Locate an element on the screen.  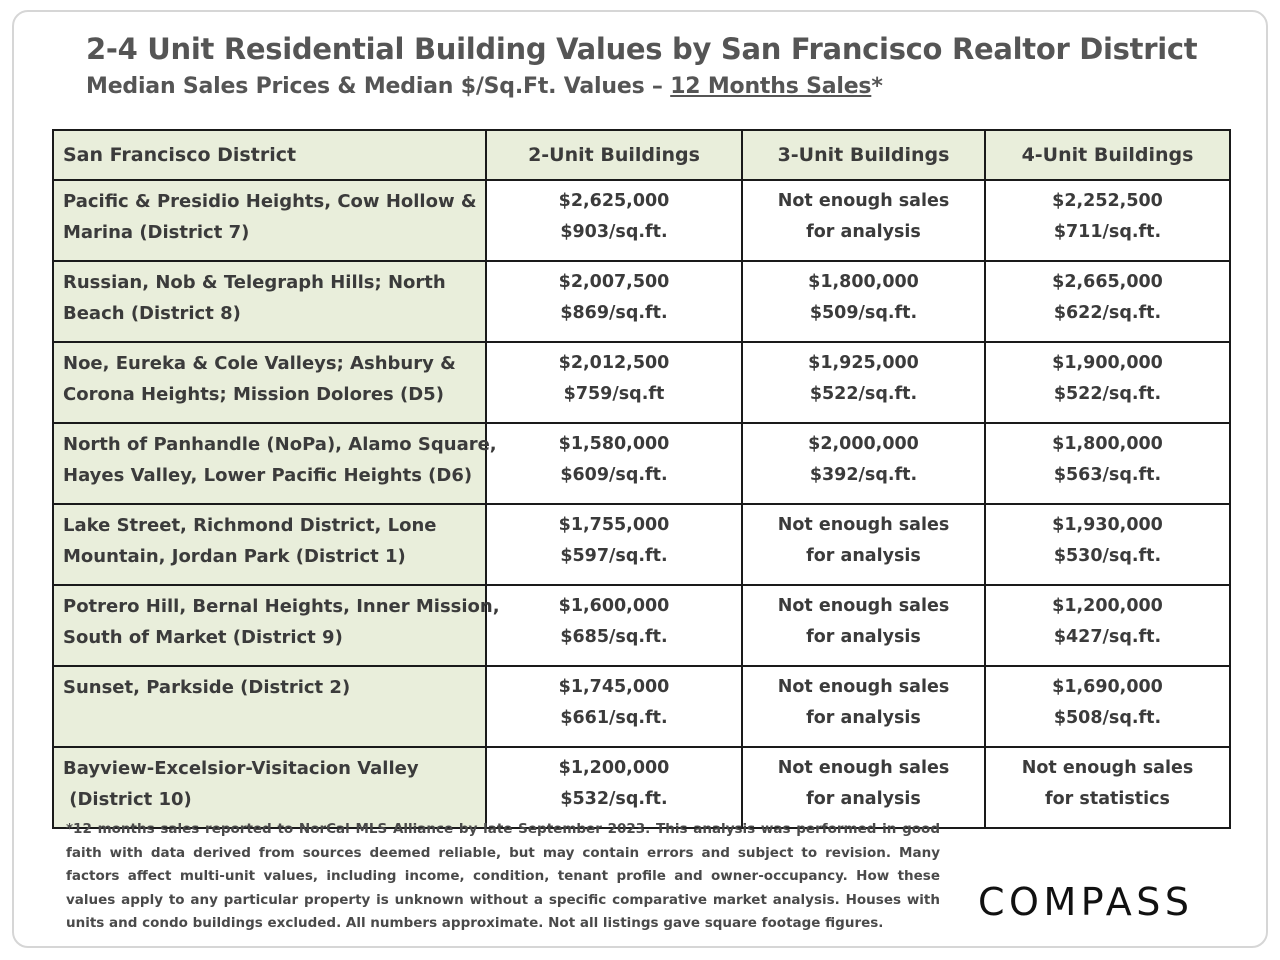
district-cell-line: Pacific & Presidio Heights, Cow Hollow & is located at coordinates (270, 201).